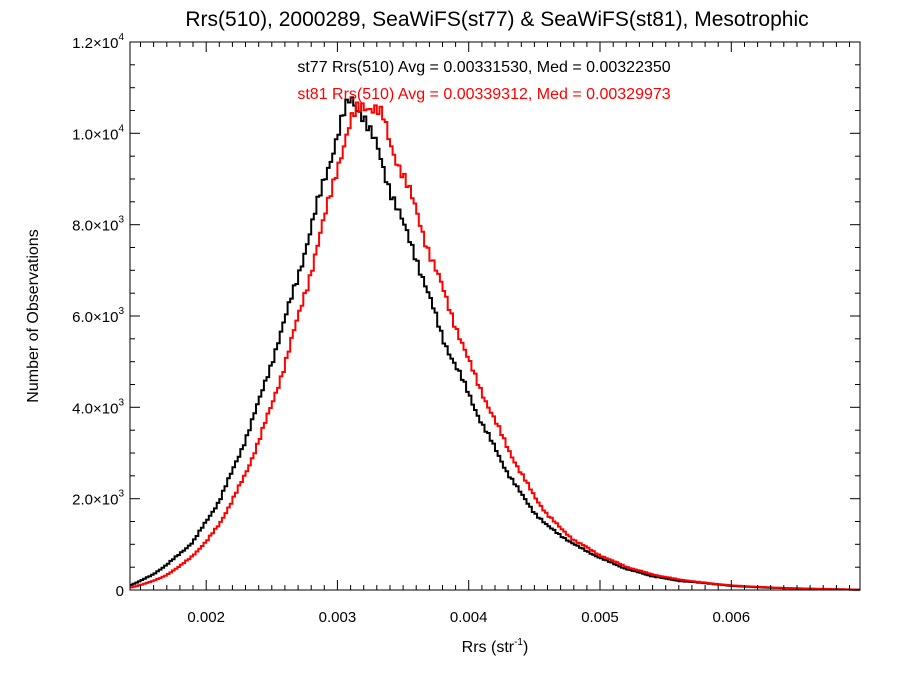 Image resolution: width=900 pixels, height=675 pixels. What do you see at coordinates (98, 225) in the screenshot?
I see `y-tick-label: 8.0×10³` at bounding box center [98, 225].